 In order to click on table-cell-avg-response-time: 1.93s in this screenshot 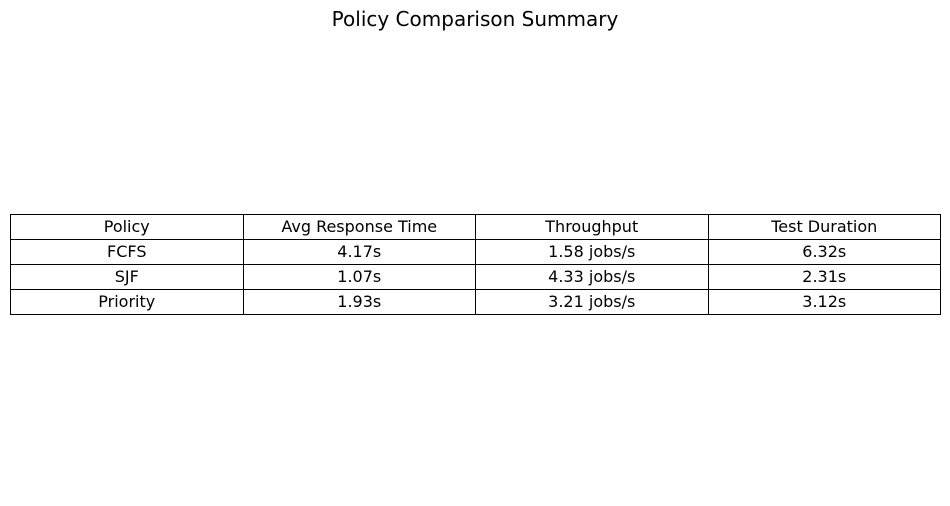, I will do `click(359, 302)`.